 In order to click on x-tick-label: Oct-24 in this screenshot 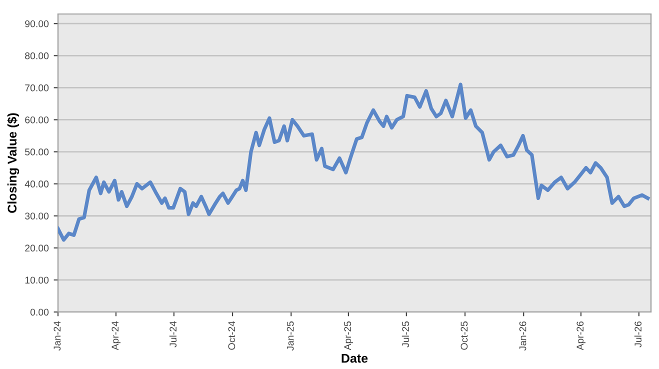, I will do `click(232, 335)`.